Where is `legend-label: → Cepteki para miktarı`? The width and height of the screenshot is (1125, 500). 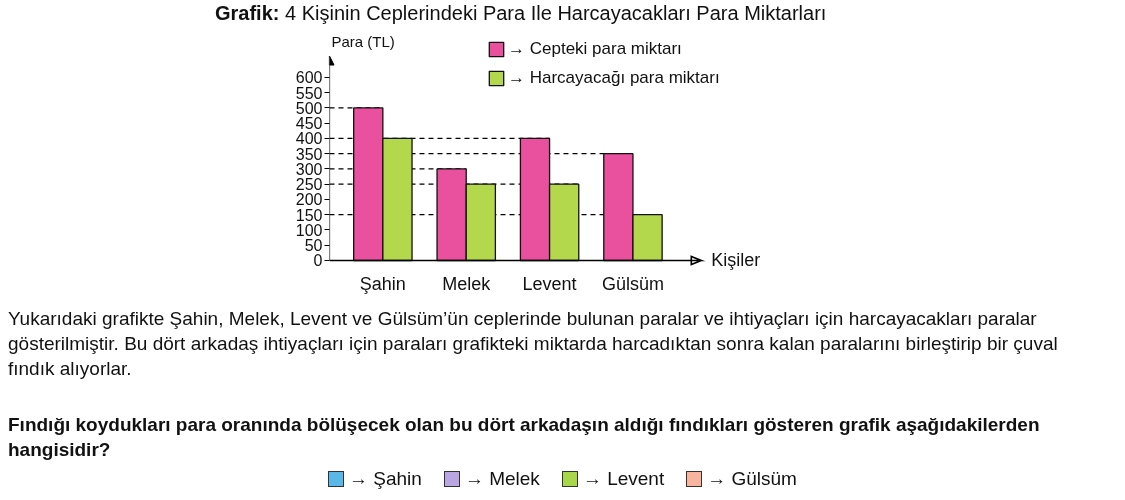 legend-label: → Cepteki para miktarı is located at coordinates (595, 49).